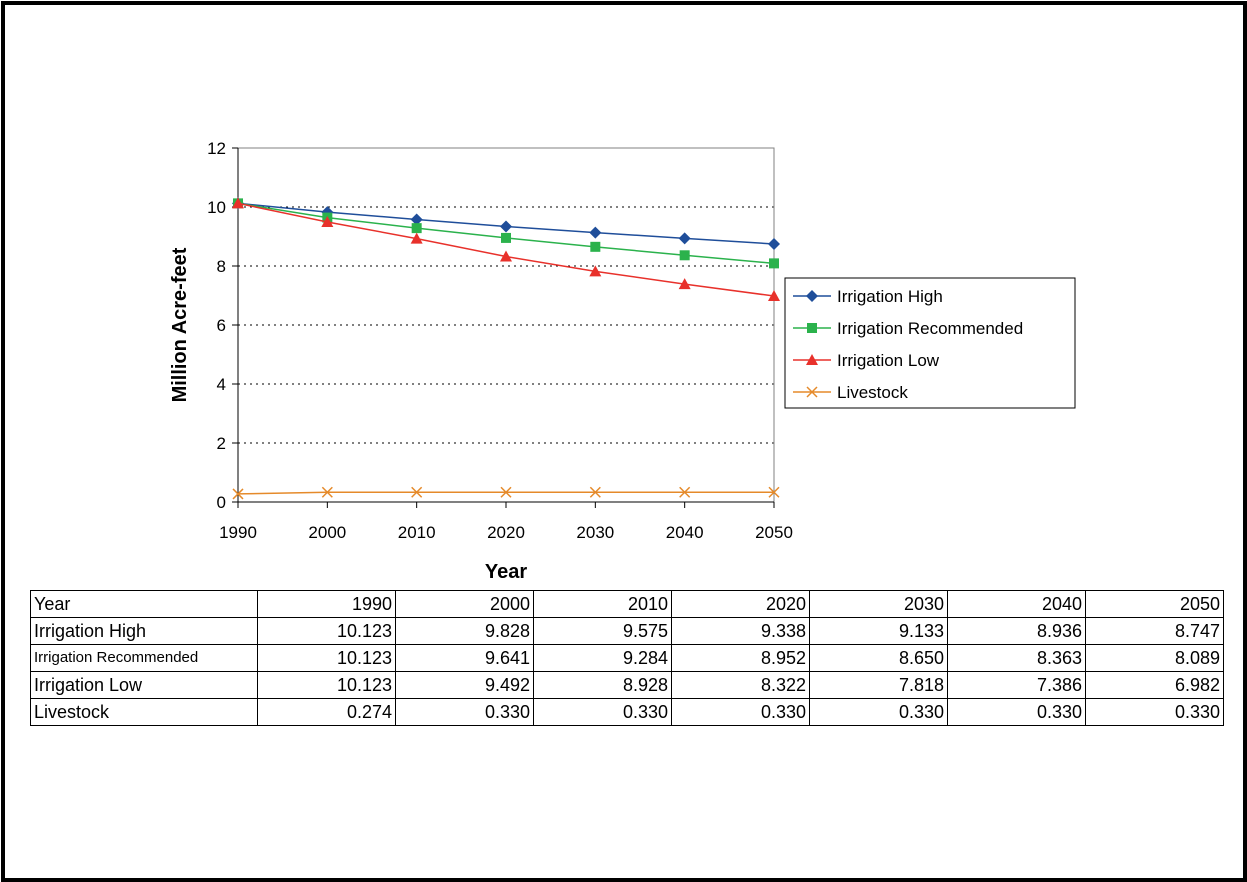  Describe the element at coordinates (888, 360) in the screenshot. I see `legend-label: Irrigation Low` at that location.